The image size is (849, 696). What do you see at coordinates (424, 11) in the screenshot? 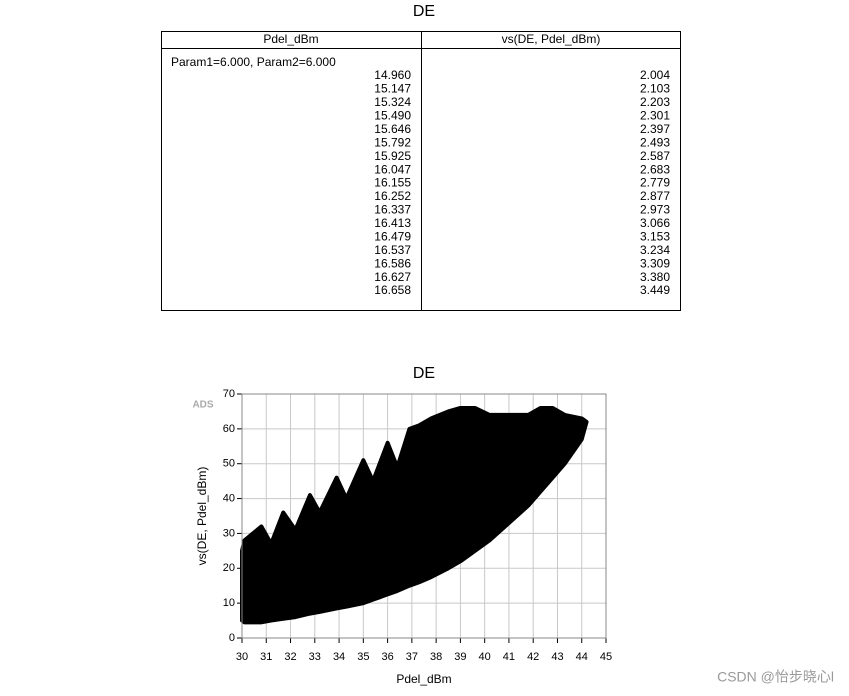
I see `table-title: DE` at bounding box center [424, 11].